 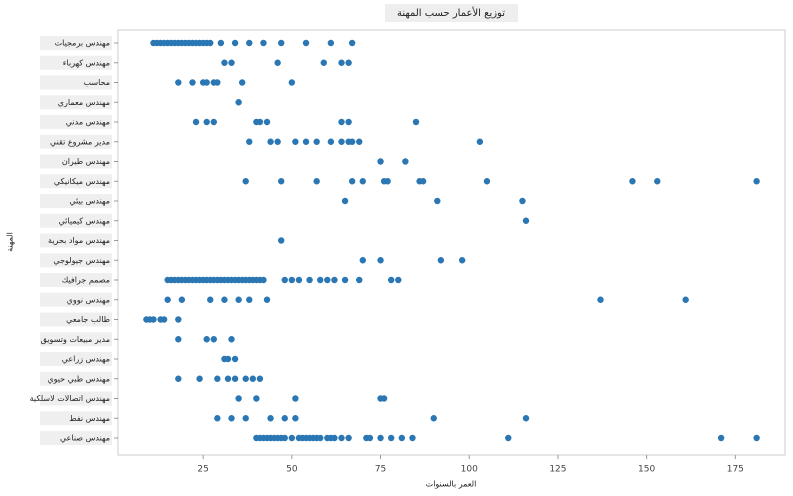 What do you see at coordinates (85, 438) in the screenshot?
I see `y-tick-label: مهندس صناعي` at bounding box center [85, 438].